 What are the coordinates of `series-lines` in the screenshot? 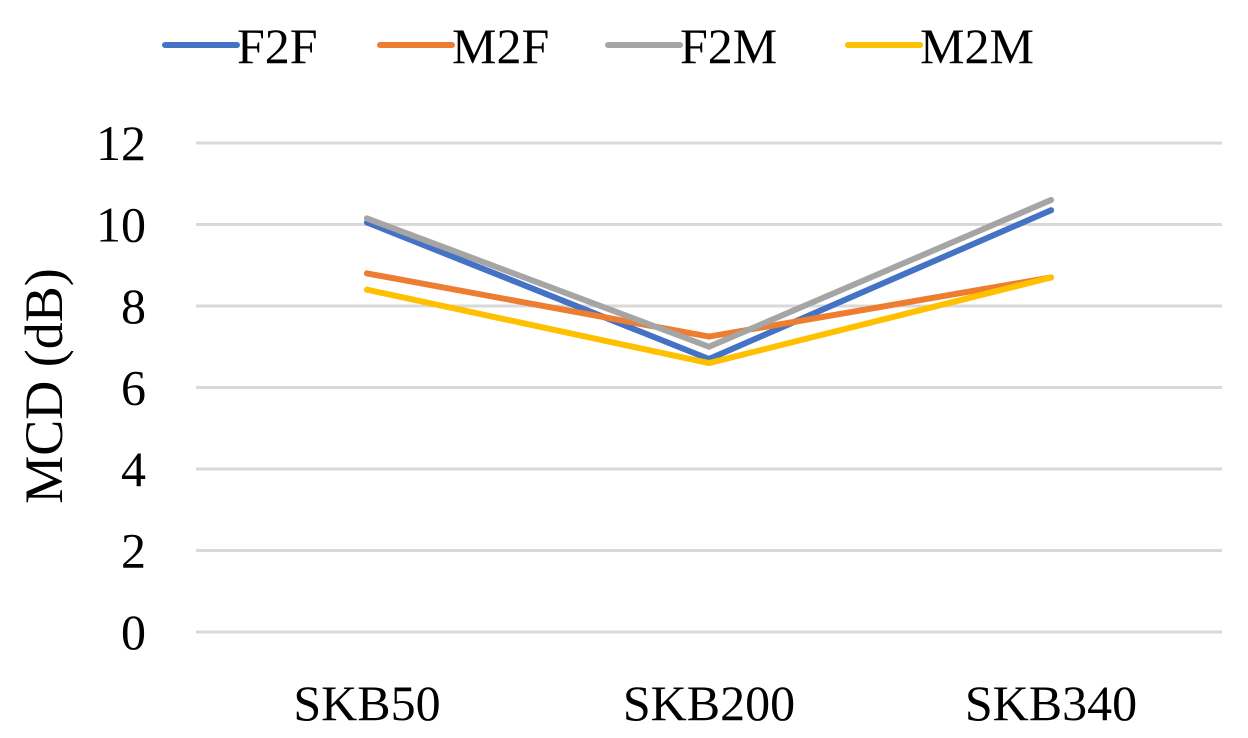 It's located at (709, 282).